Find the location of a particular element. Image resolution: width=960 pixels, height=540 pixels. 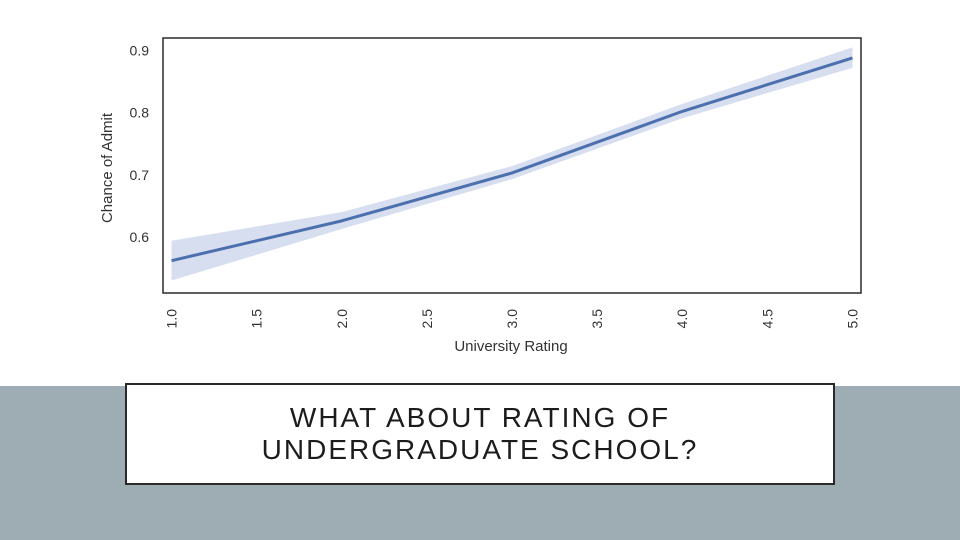

x-axis-ticks: 1.0 1.5 2.0 2.5 3.0 3.5 4.0 4.5 5.0 is located at coordinates (512, 319).